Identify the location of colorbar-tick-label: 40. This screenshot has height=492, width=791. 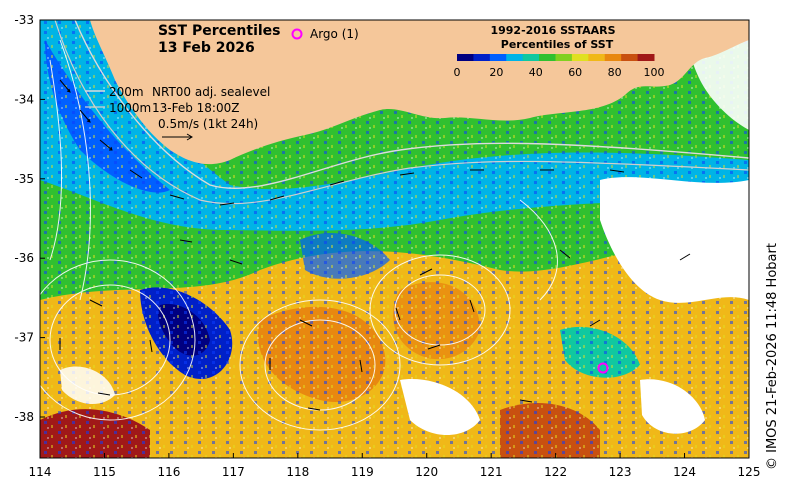
(536, 72).